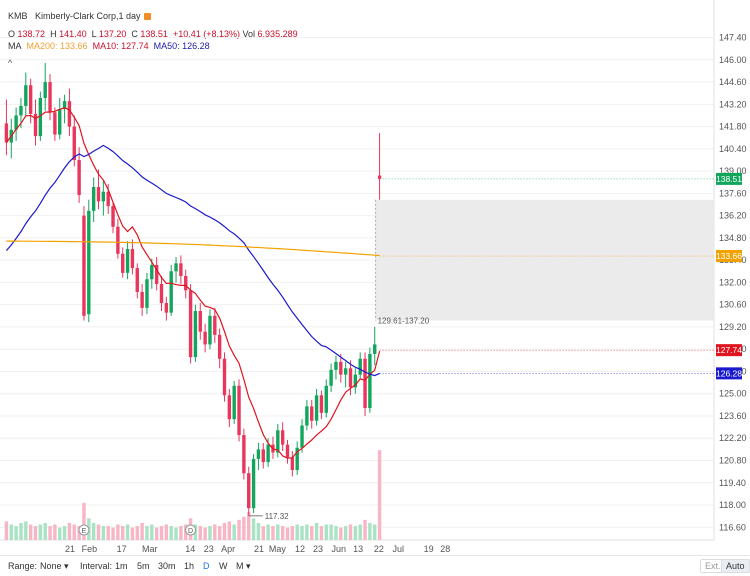  I want to click on interval-d: D, so click(206, 566).